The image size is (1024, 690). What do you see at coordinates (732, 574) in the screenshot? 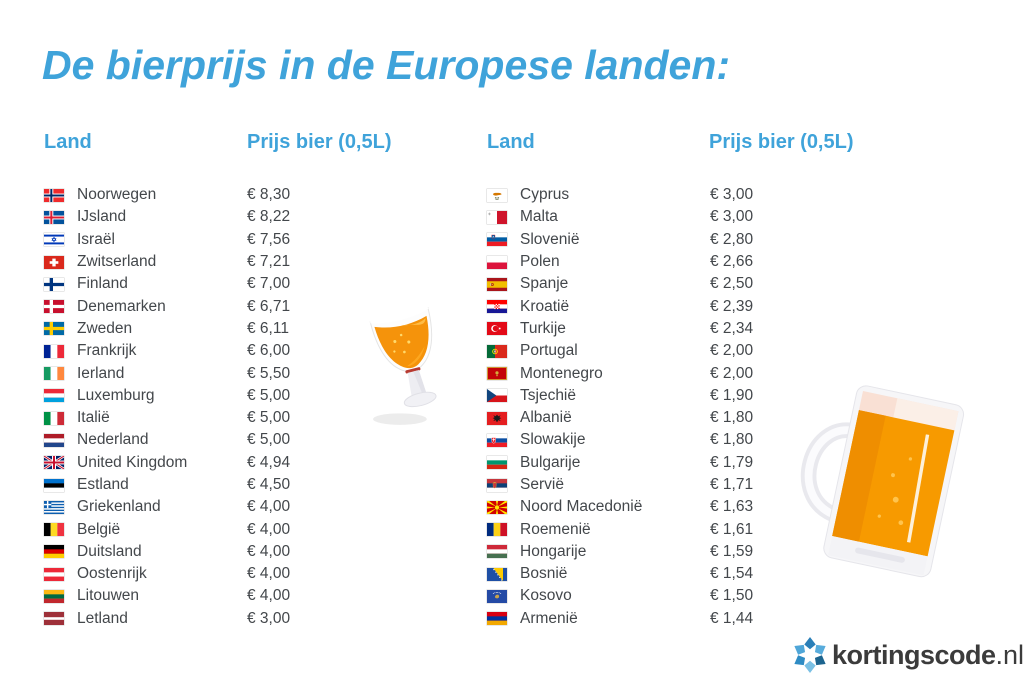
I see `price-value: € 1,54` at bounding box center [732, 574].